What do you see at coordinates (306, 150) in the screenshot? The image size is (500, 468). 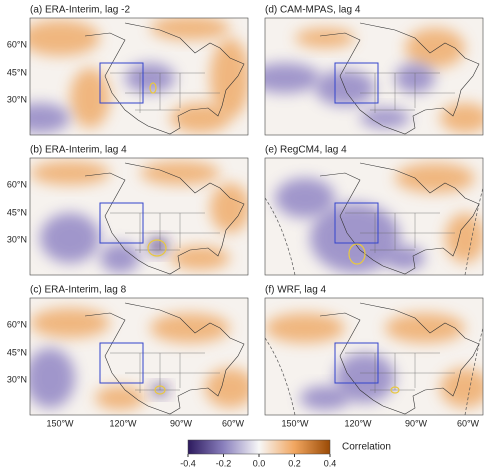 I see `panel-title: (e) RegCM4, lag 4` at bounding box center [306, 150].